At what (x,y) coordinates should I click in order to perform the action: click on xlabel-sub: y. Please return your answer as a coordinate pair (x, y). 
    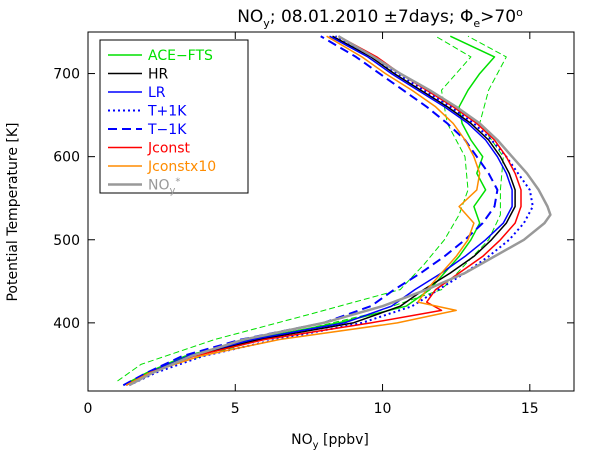
    Looking at the image, I should click on (316, 445).